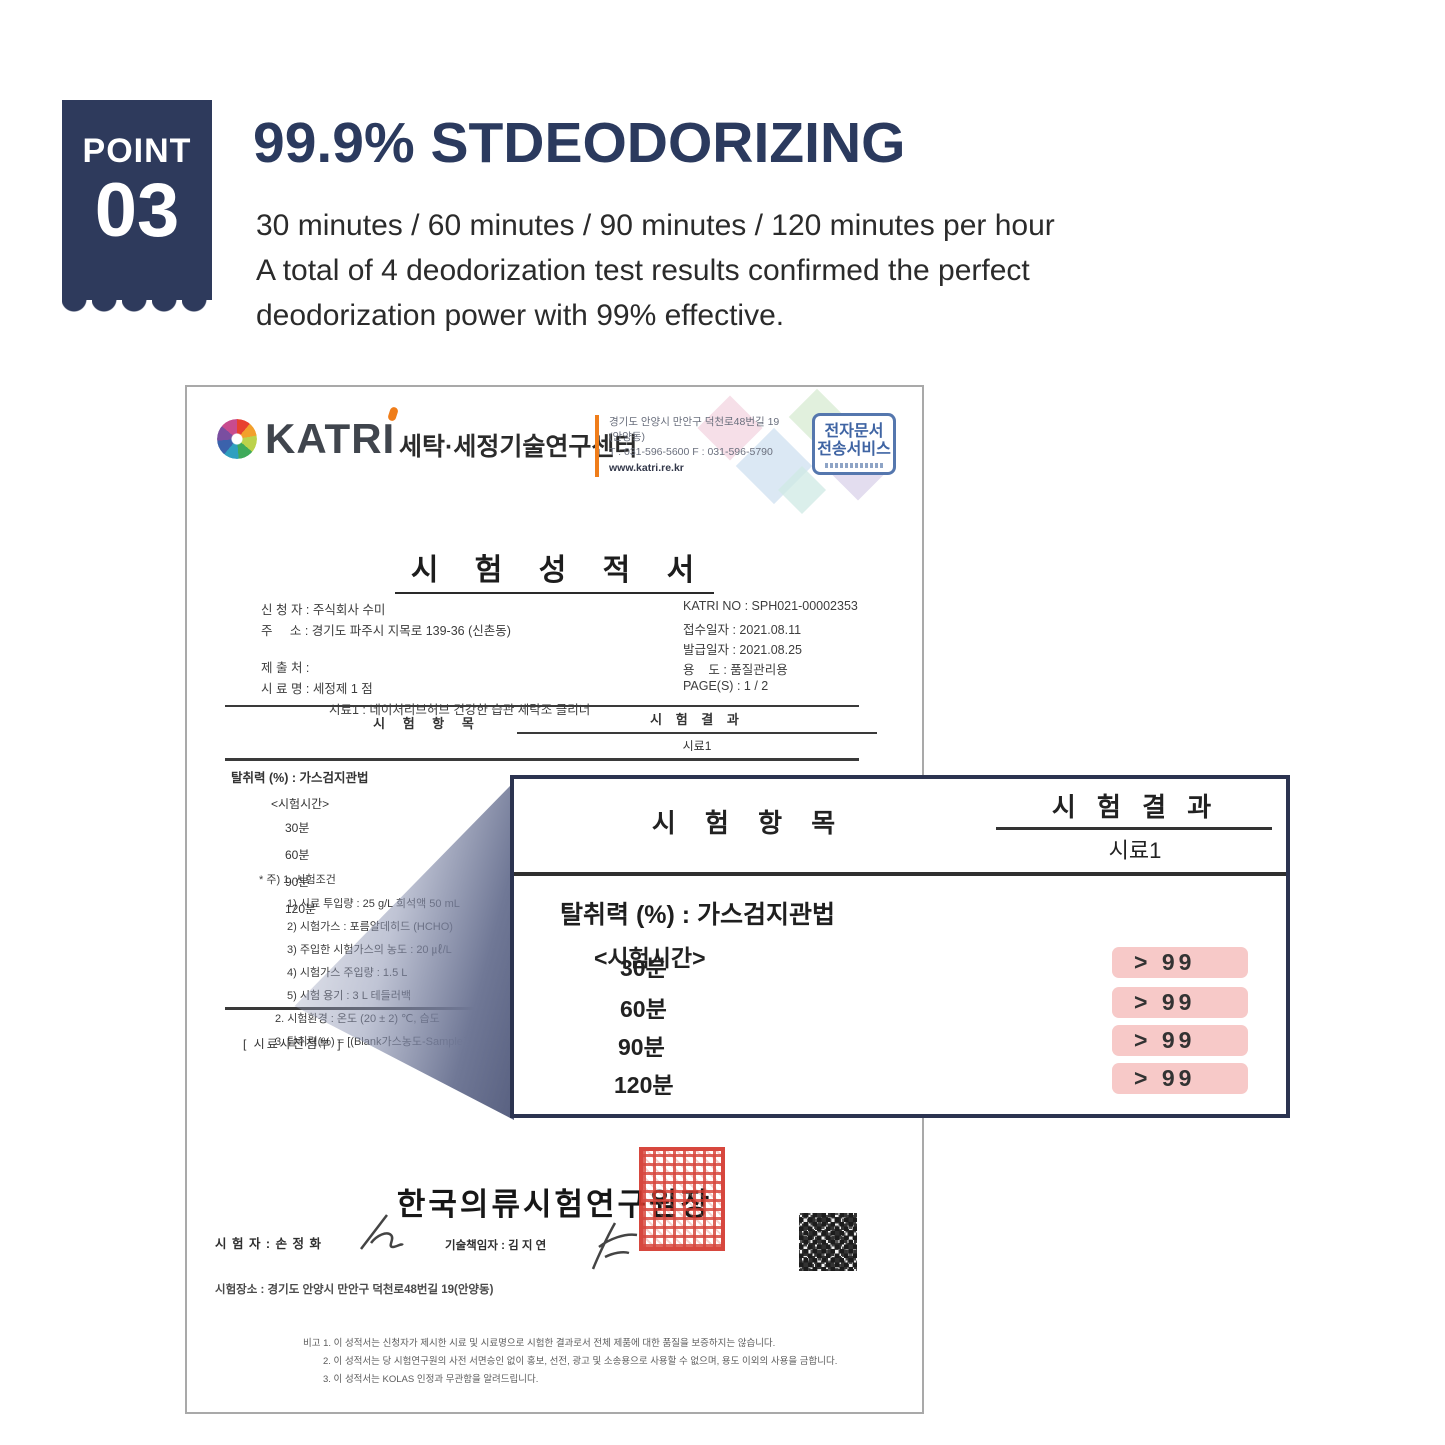 This screenshot has height=1445, width=1445. Describe the element at coordinates (1135, 850) in the screenshot. I see `callout-col-sample: 시료1` at that location.